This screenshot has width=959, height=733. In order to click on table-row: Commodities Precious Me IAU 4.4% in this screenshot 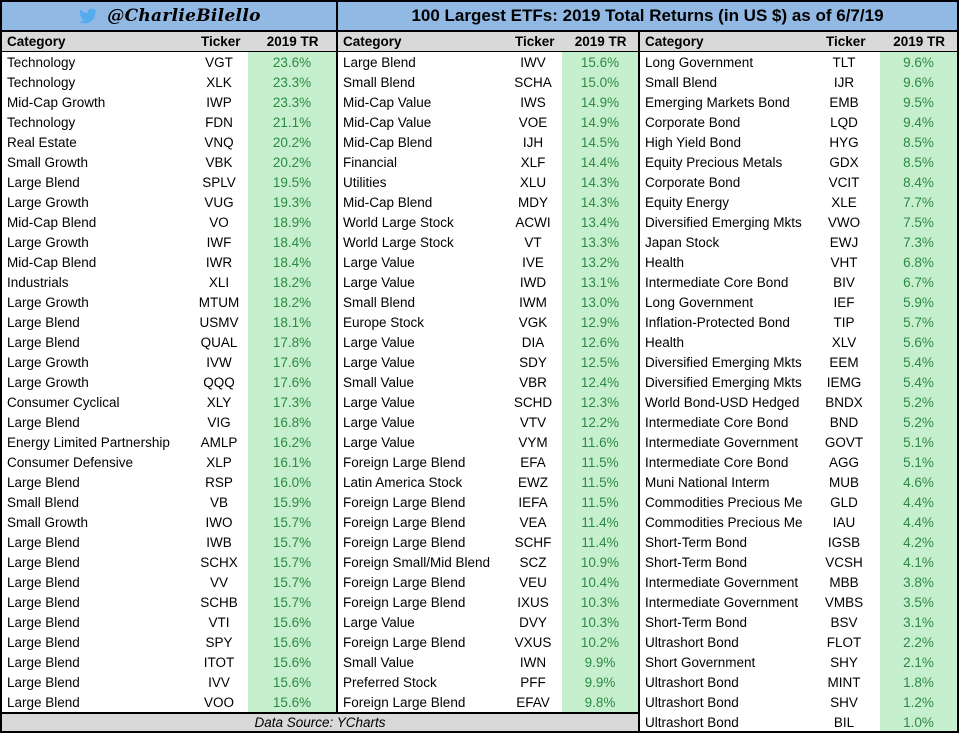, I will do `click(798, 522)`.